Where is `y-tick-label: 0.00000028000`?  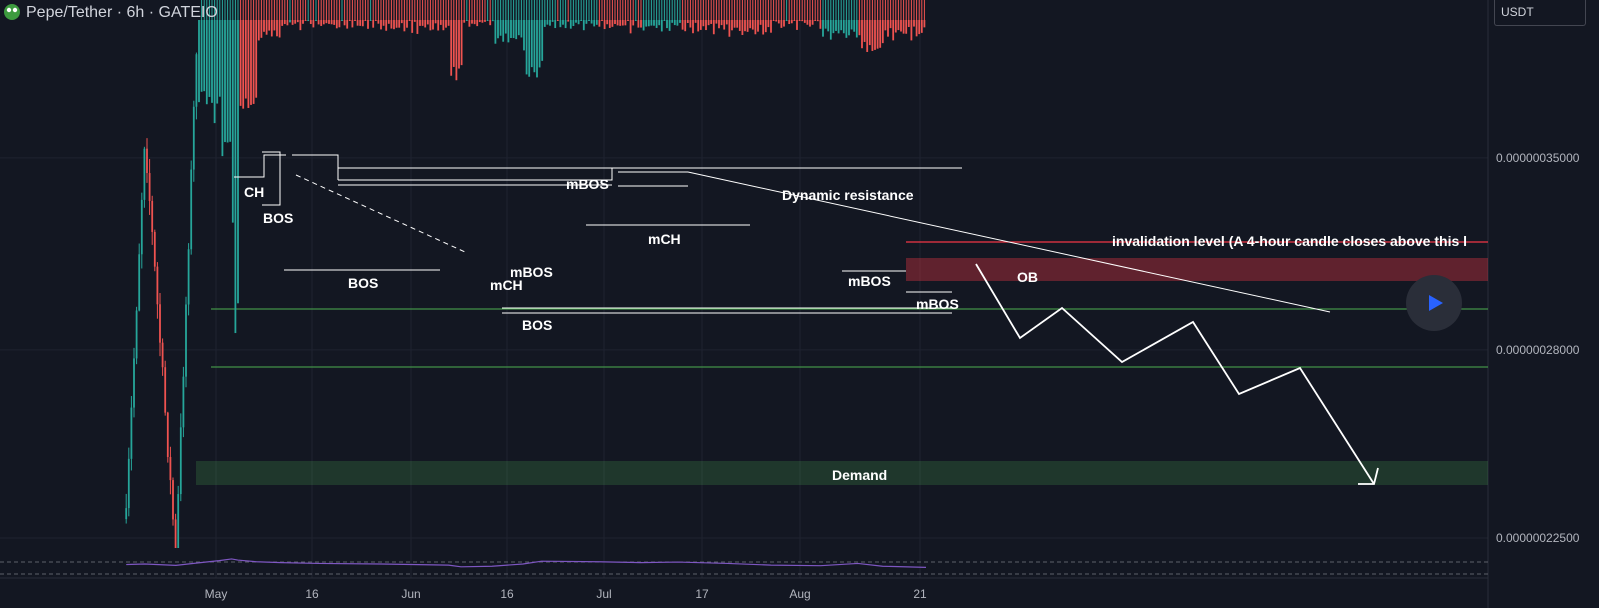 y-tick-label: 0.00000028000 is located at coordinates (1538, 350).